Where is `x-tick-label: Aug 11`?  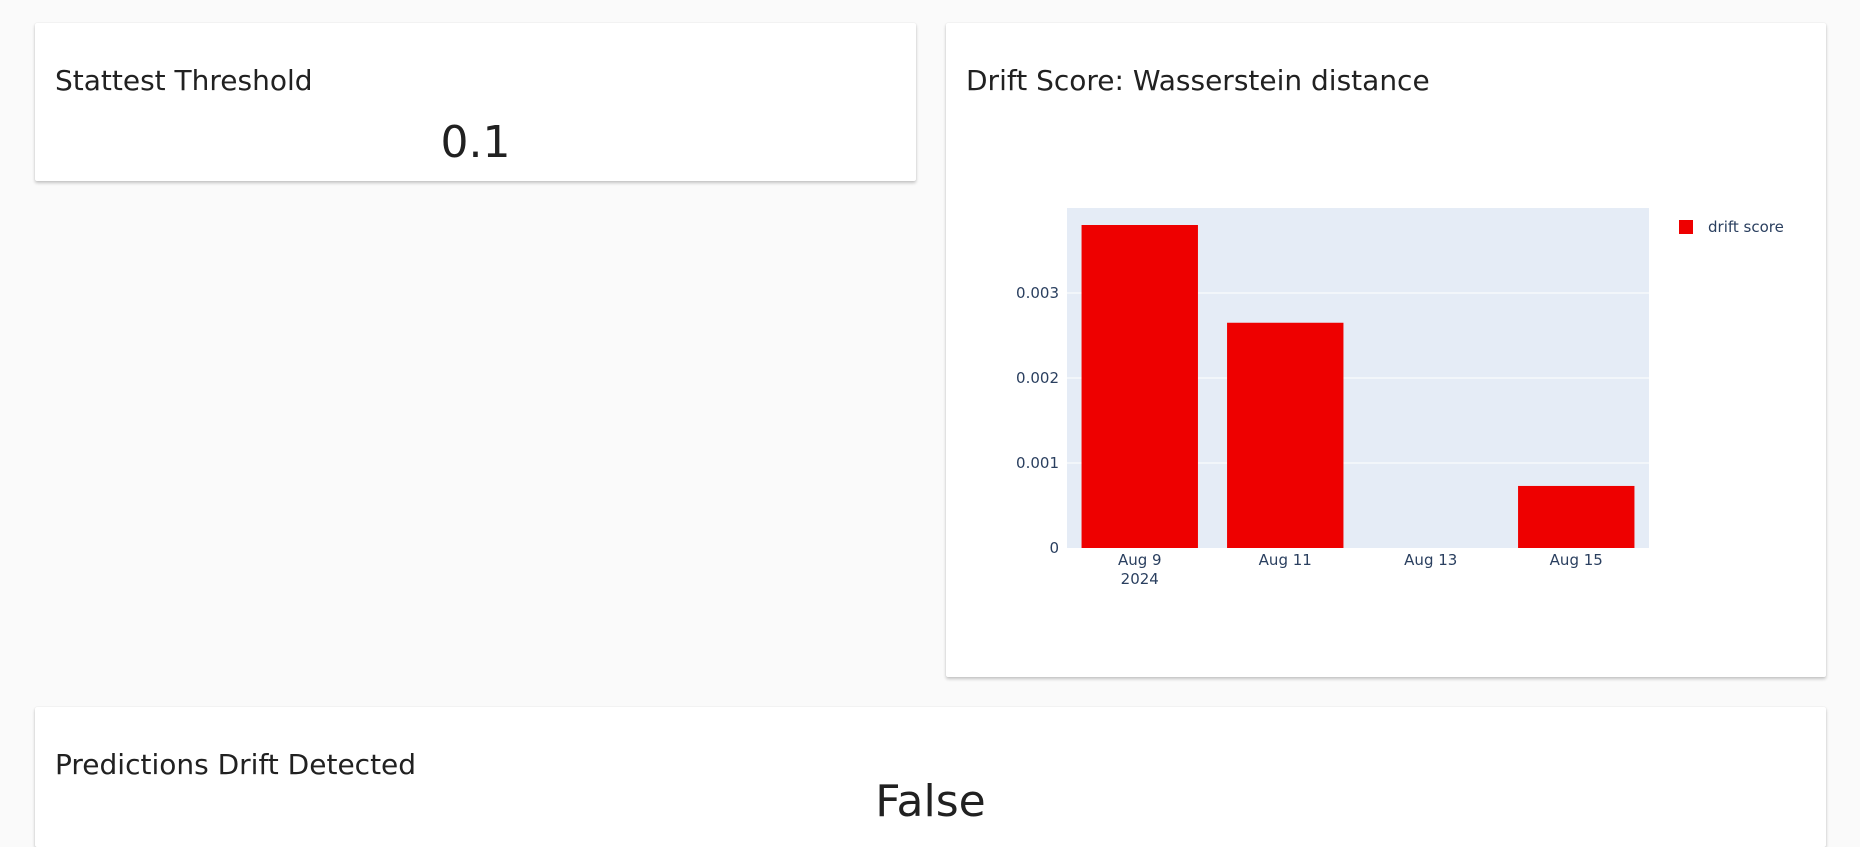 x-tick-label: Aug 11 is located at coordinates (1285, 560).